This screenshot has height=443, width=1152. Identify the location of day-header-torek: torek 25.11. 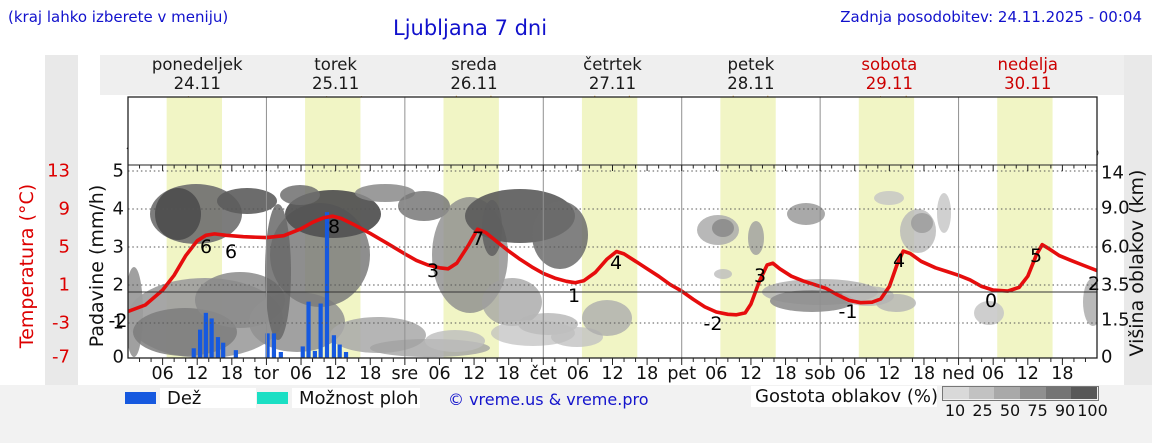
(335, 74).